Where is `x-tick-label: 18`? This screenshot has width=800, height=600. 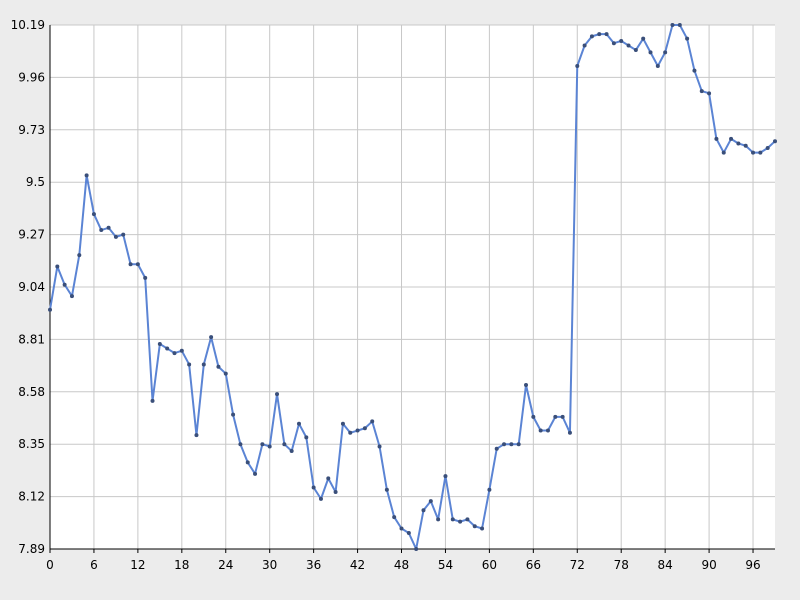
x-tick-label: 18 is located at coordinates (181, 565).